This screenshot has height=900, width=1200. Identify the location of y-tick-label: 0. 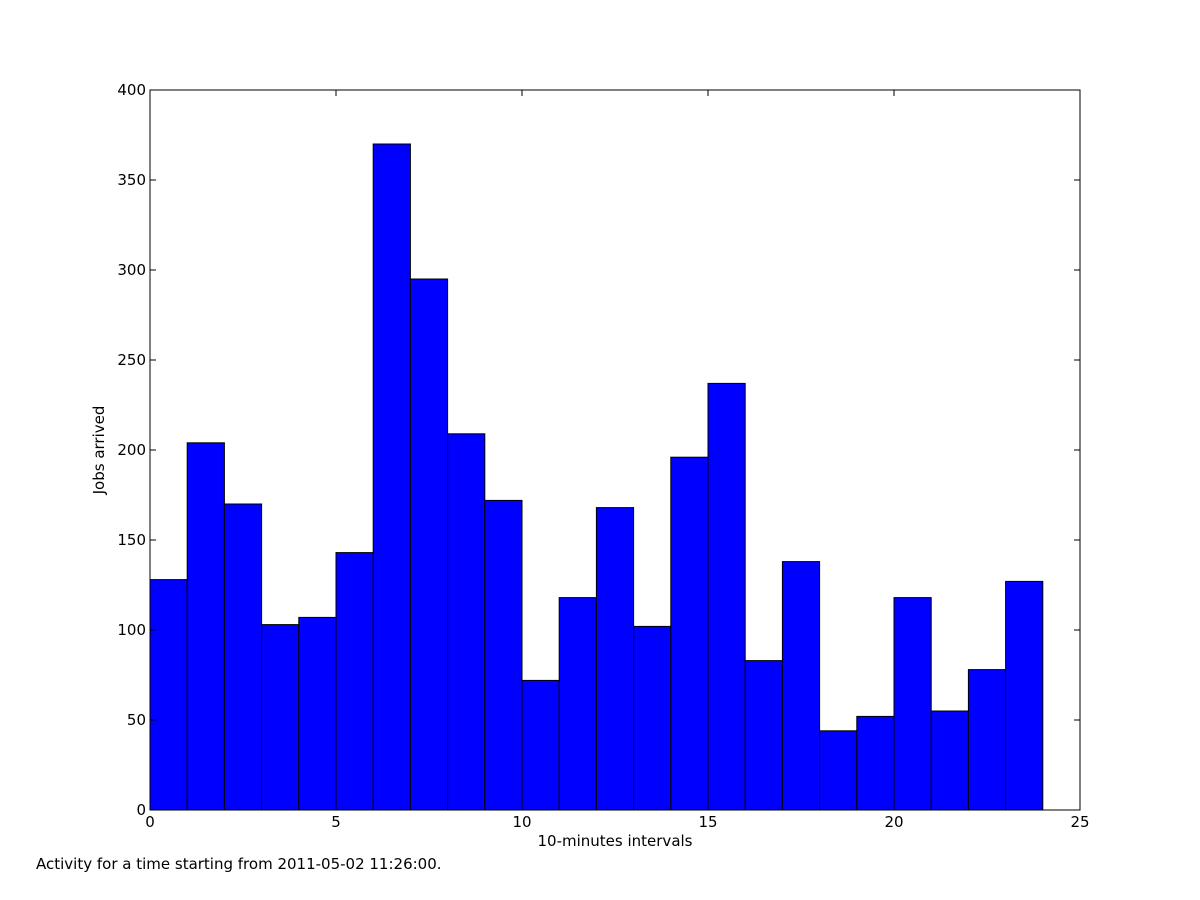
(141, 810).